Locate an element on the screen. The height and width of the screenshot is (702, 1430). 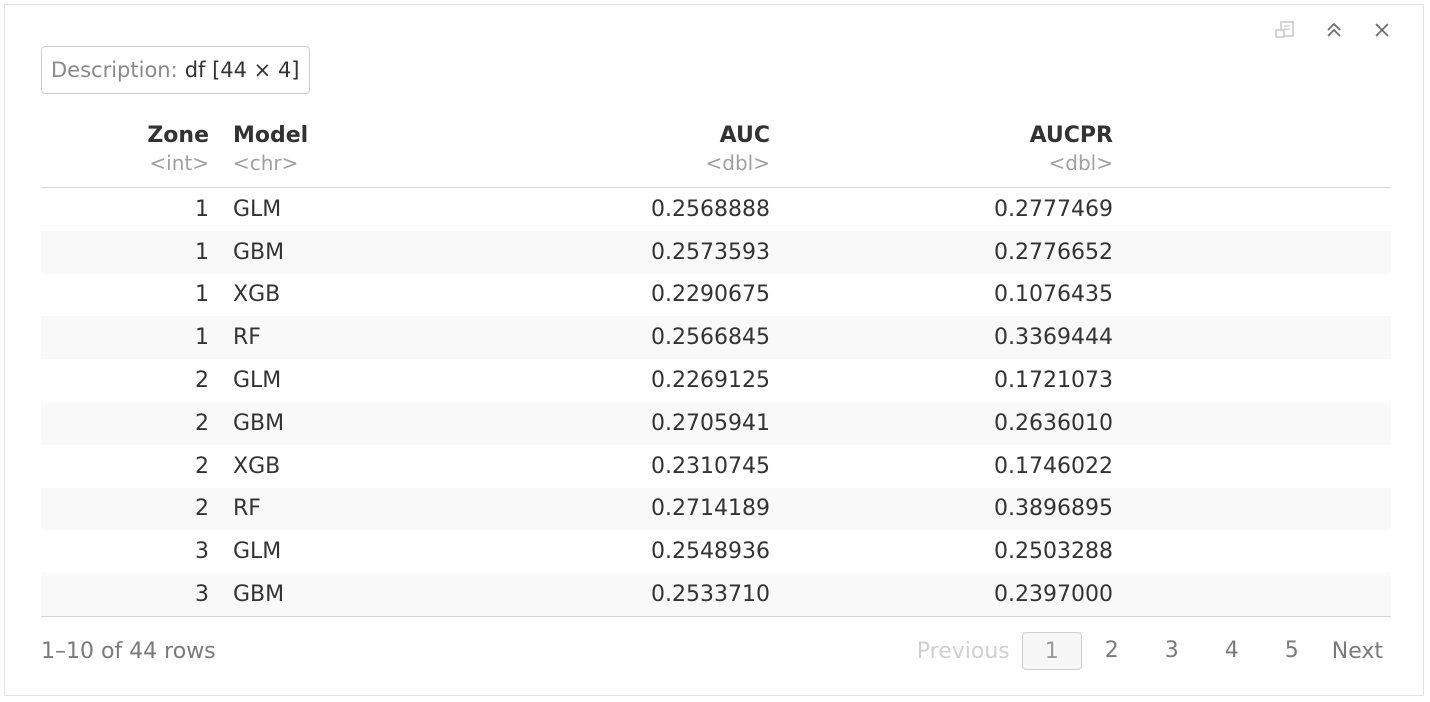
collapse-button is located at coordinates (1334, 30).